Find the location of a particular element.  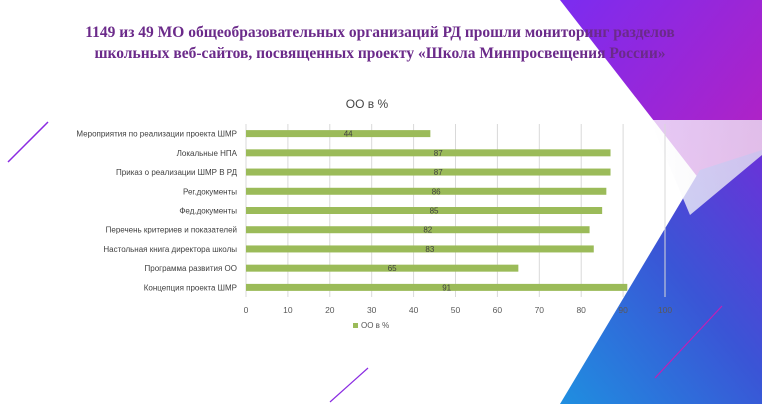

decor-line-bottom-left is located at coordinates (349, 385).